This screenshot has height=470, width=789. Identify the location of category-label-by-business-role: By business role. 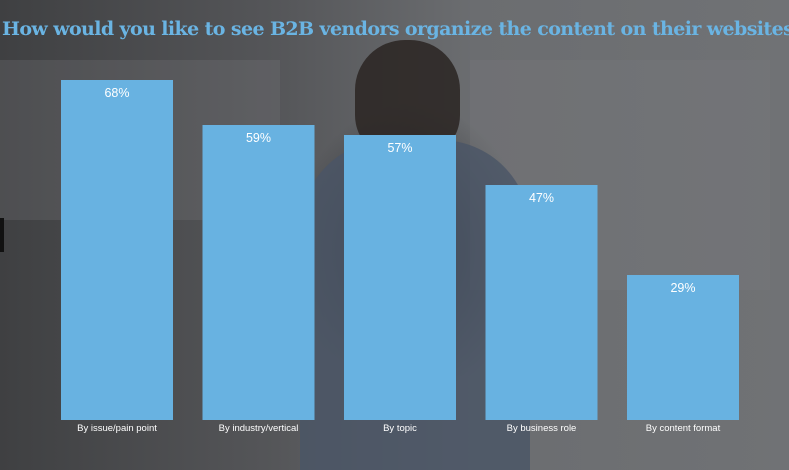
(542, 428).